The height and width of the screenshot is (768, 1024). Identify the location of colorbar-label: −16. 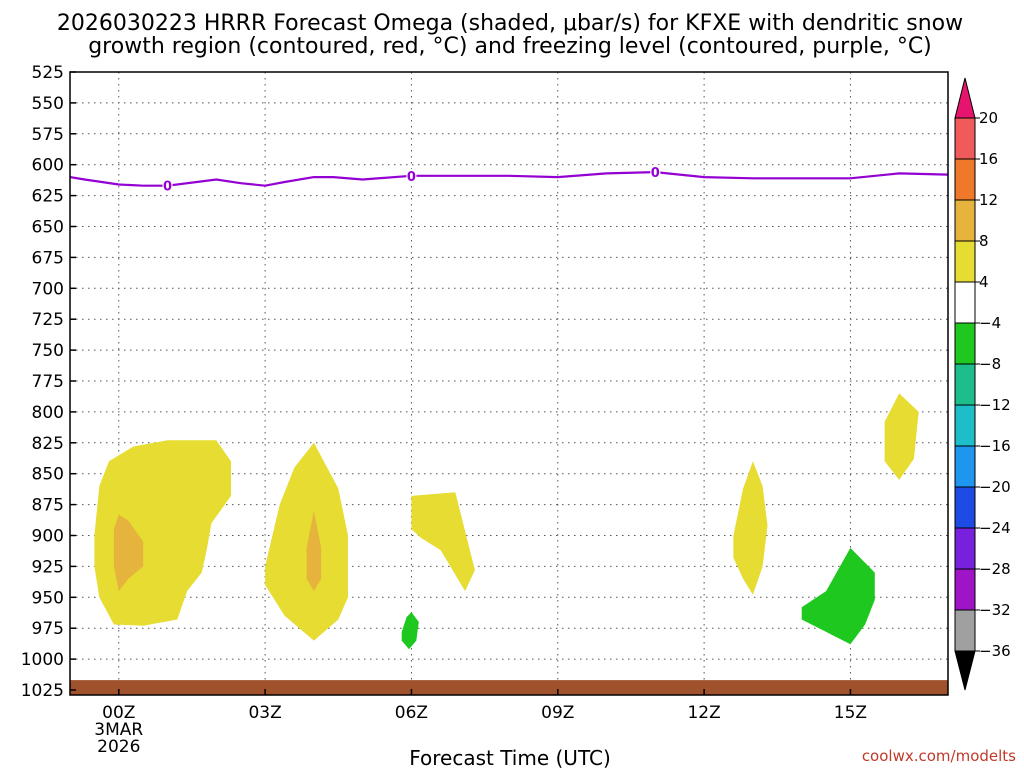
(995, 446).